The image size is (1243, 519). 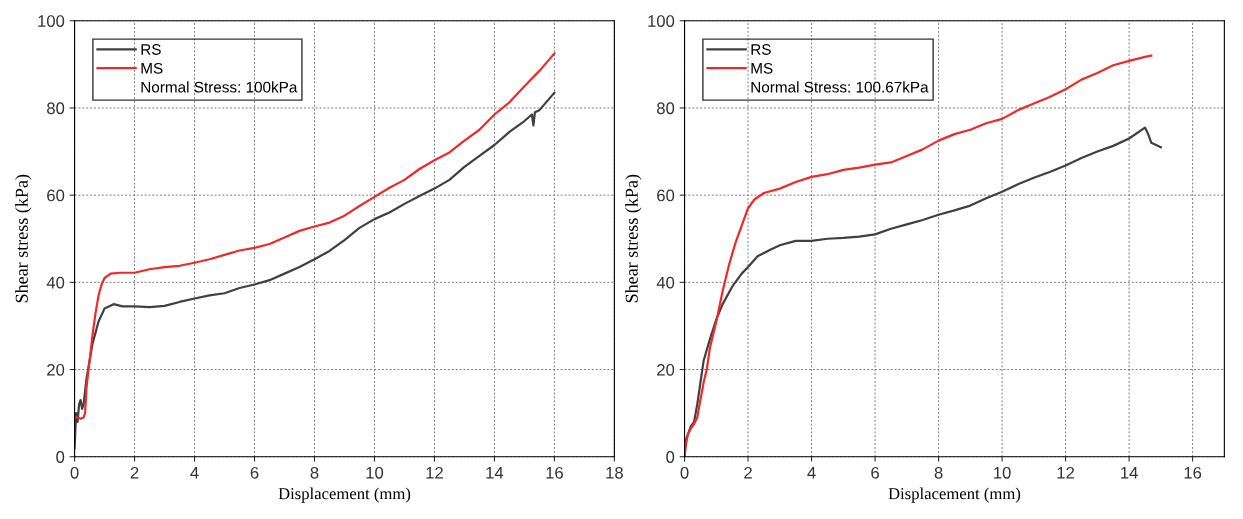 I want to click on annotation: Normal Stress: 100.67kPa, so click(x=840, y=87).